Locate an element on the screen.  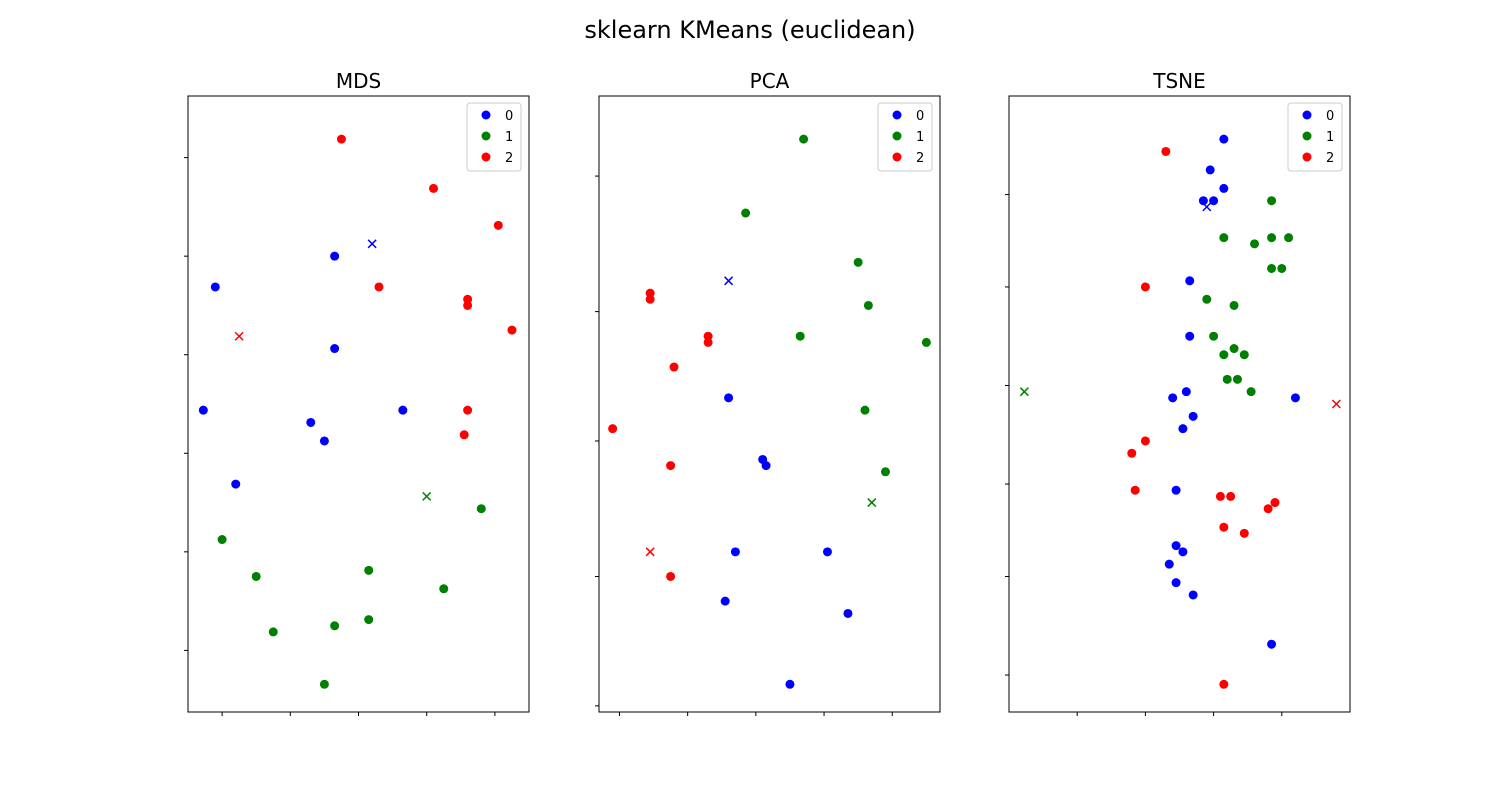
subplot-title: PCA is located at coordinates (770, 81).